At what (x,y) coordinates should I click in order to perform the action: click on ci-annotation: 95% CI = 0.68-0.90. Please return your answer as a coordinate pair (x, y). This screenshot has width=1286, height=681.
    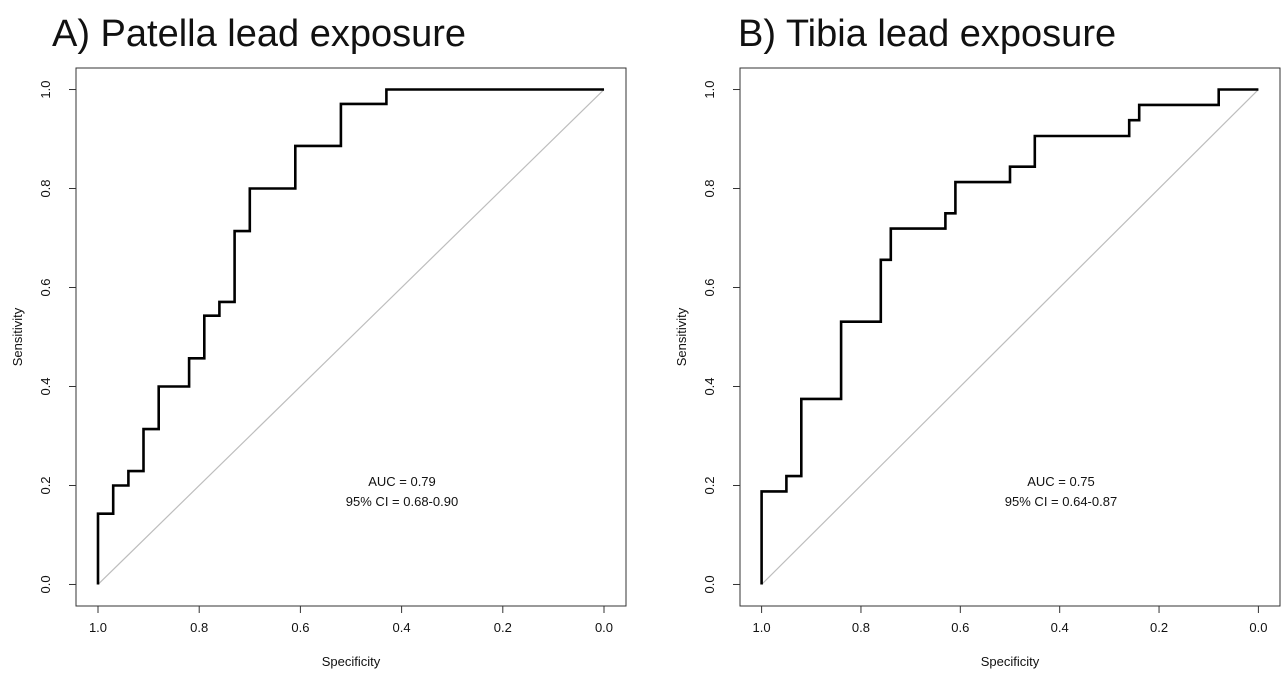
    Looking at the image, I should click on (402, 501).